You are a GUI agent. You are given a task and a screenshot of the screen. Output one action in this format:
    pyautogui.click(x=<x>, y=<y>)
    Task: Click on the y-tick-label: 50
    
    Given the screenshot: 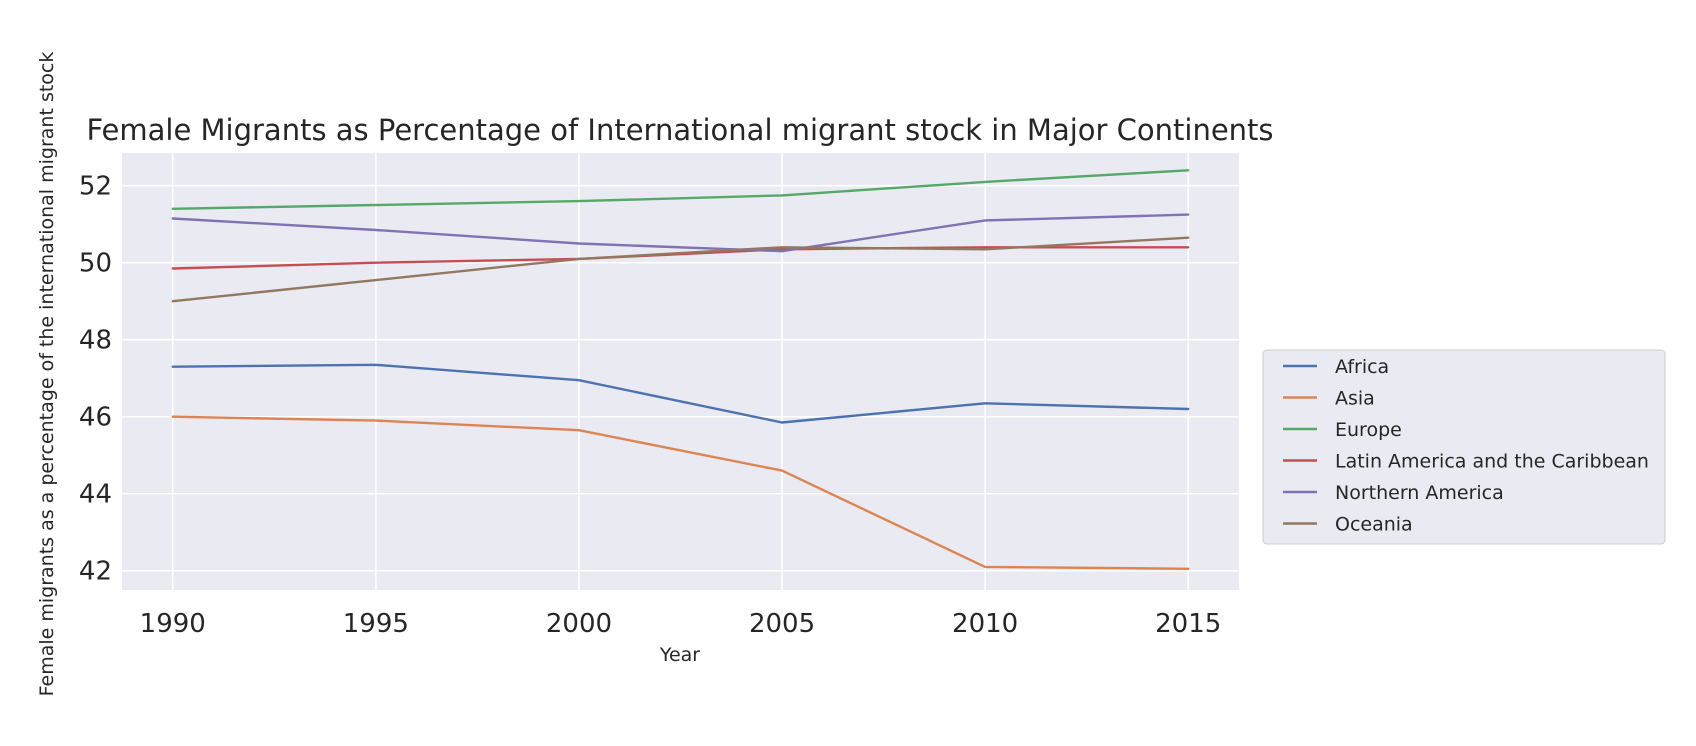 What is the action you would take?
    pyautogui.click(x=95, y=264)
    